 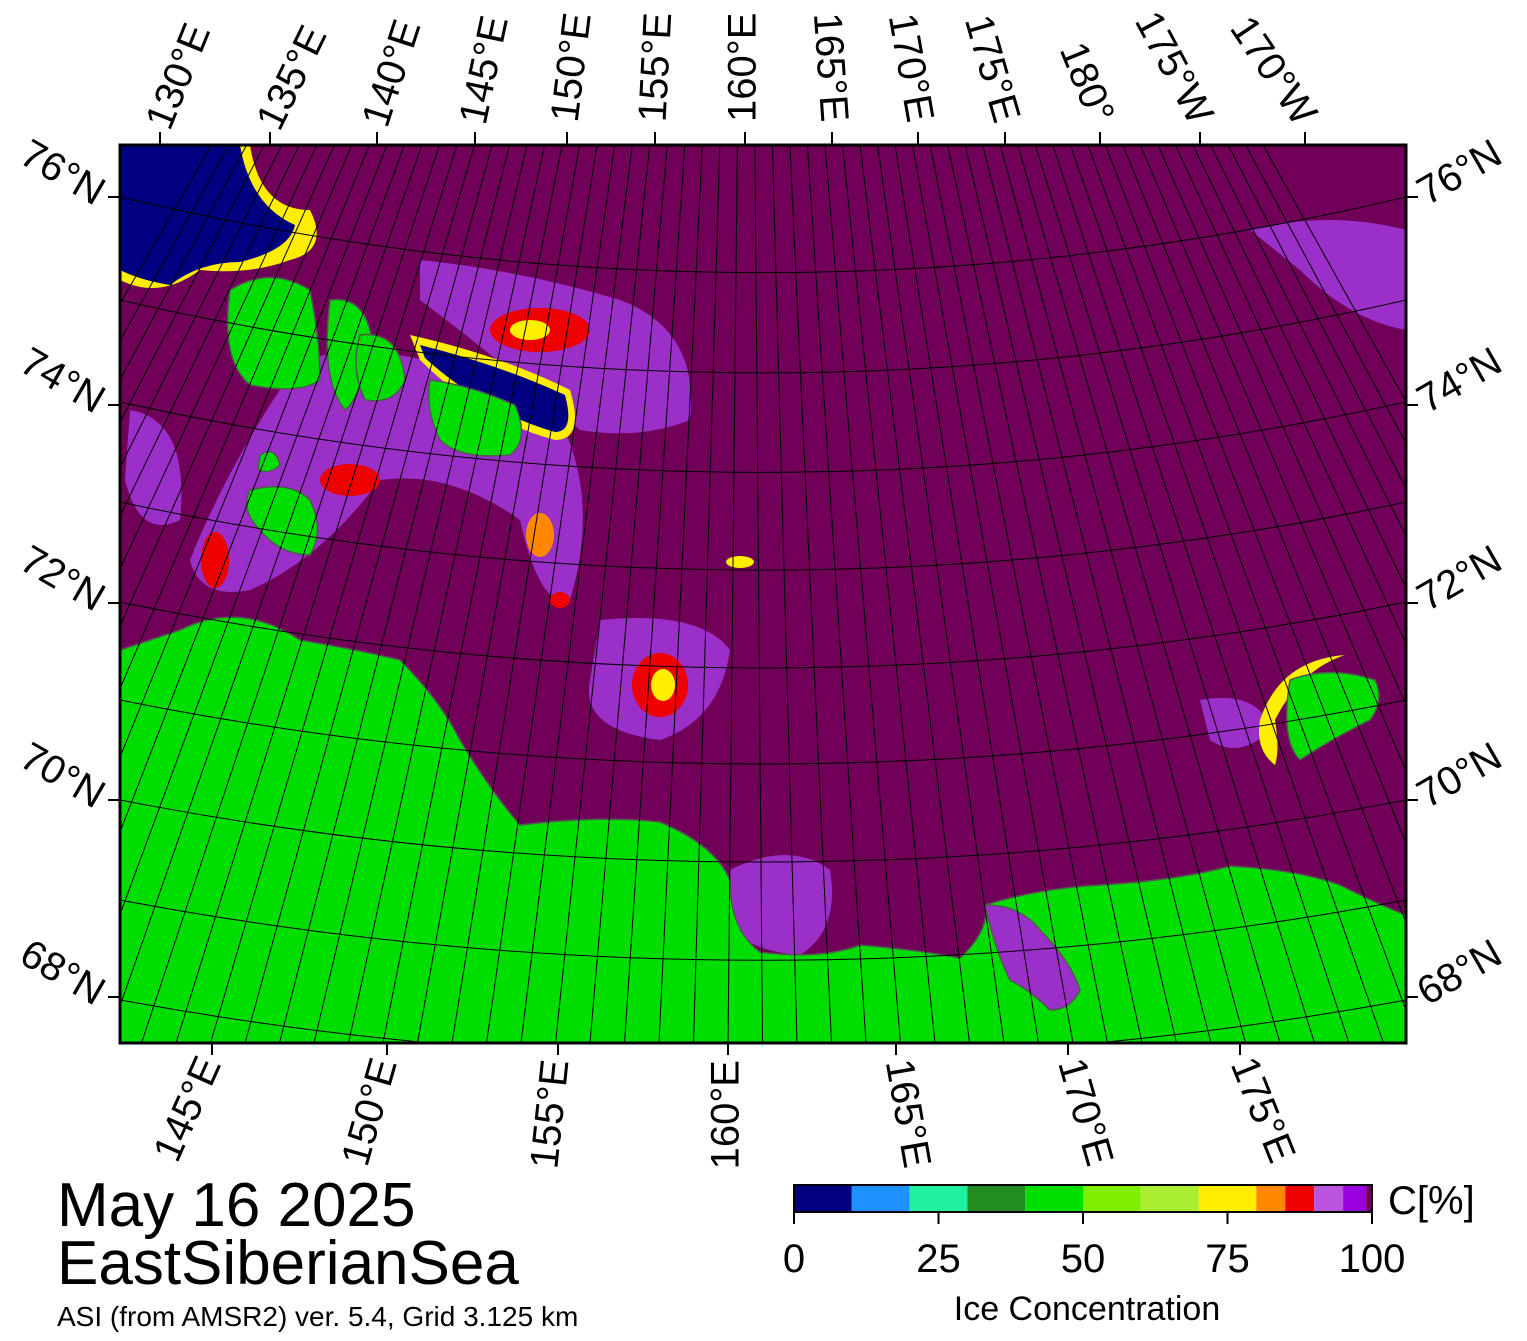 I want to click on graticule-label: 165°E, so click(x=831, y=67).